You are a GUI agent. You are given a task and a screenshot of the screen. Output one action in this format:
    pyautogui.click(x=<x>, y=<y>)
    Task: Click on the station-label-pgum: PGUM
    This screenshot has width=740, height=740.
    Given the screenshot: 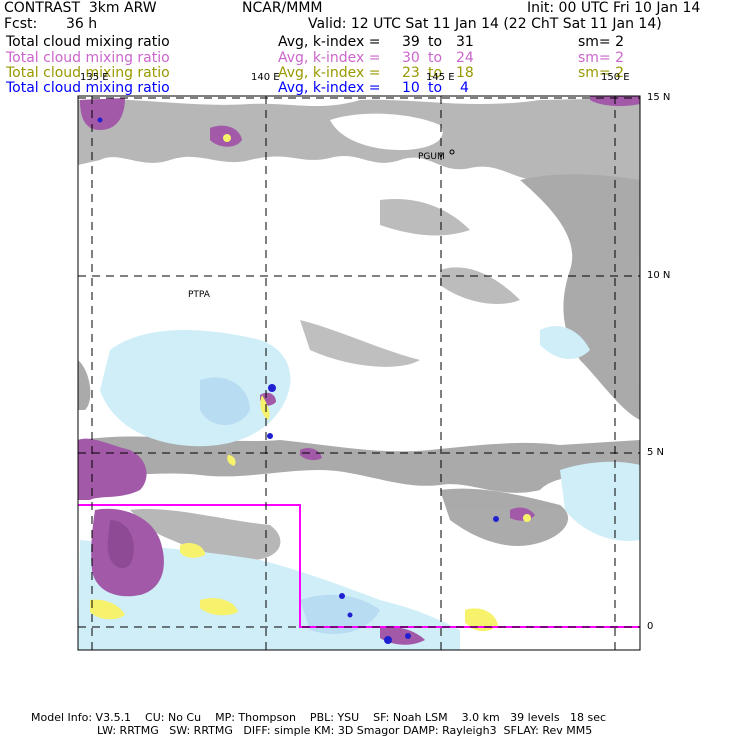 What is the action you would take?
    pyautogui.click(x=431, y=157)
    